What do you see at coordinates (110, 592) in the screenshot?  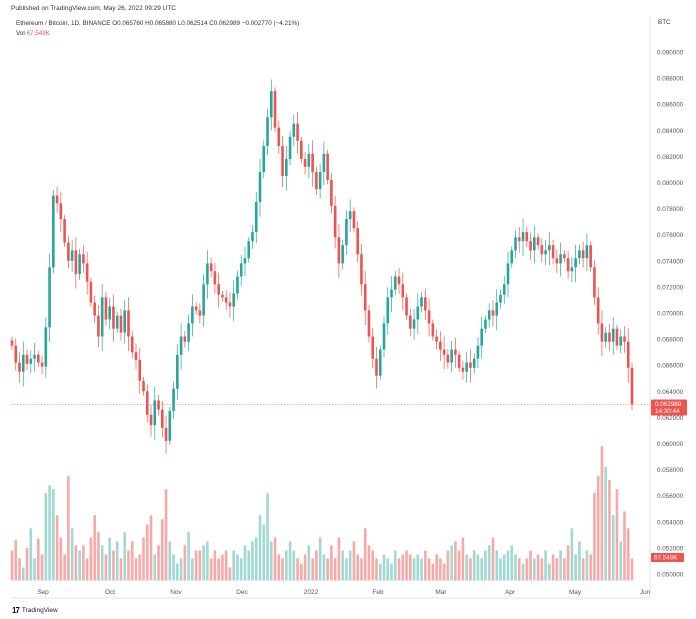 I see `x-tick-label: Oct` at bounding box center [110, 592].